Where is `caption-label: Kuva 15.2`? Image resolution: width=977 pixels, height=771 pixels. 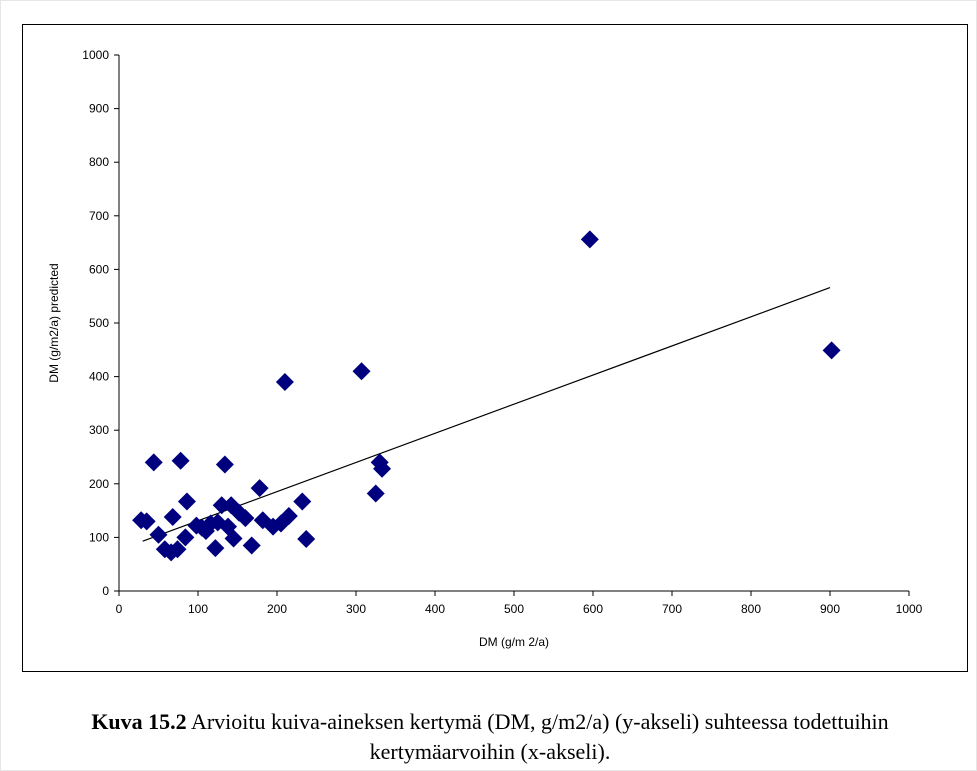 caption-label: Kuva 15.2 is located at coordinates (139, 721).